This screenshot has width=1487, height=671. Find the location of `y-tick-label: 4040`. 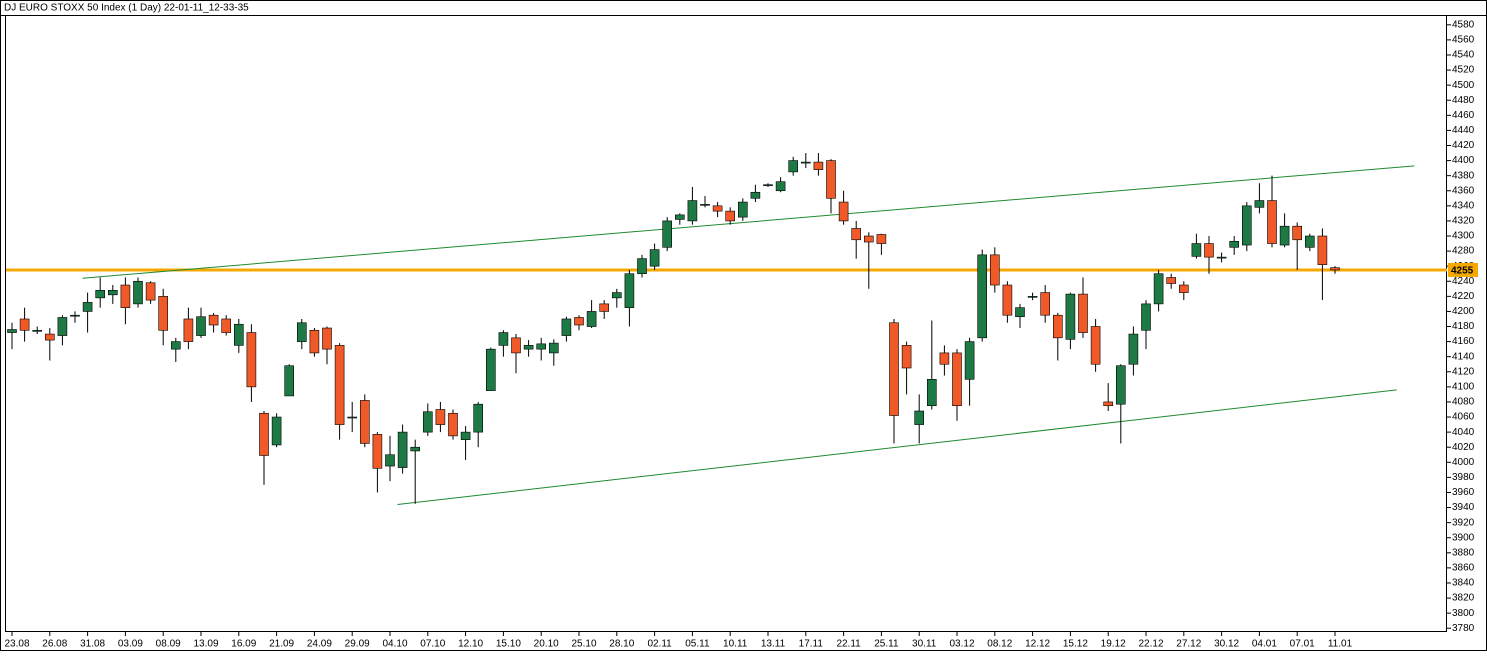

y-tick-label: 4040 is located at coordinates (1463, 432).